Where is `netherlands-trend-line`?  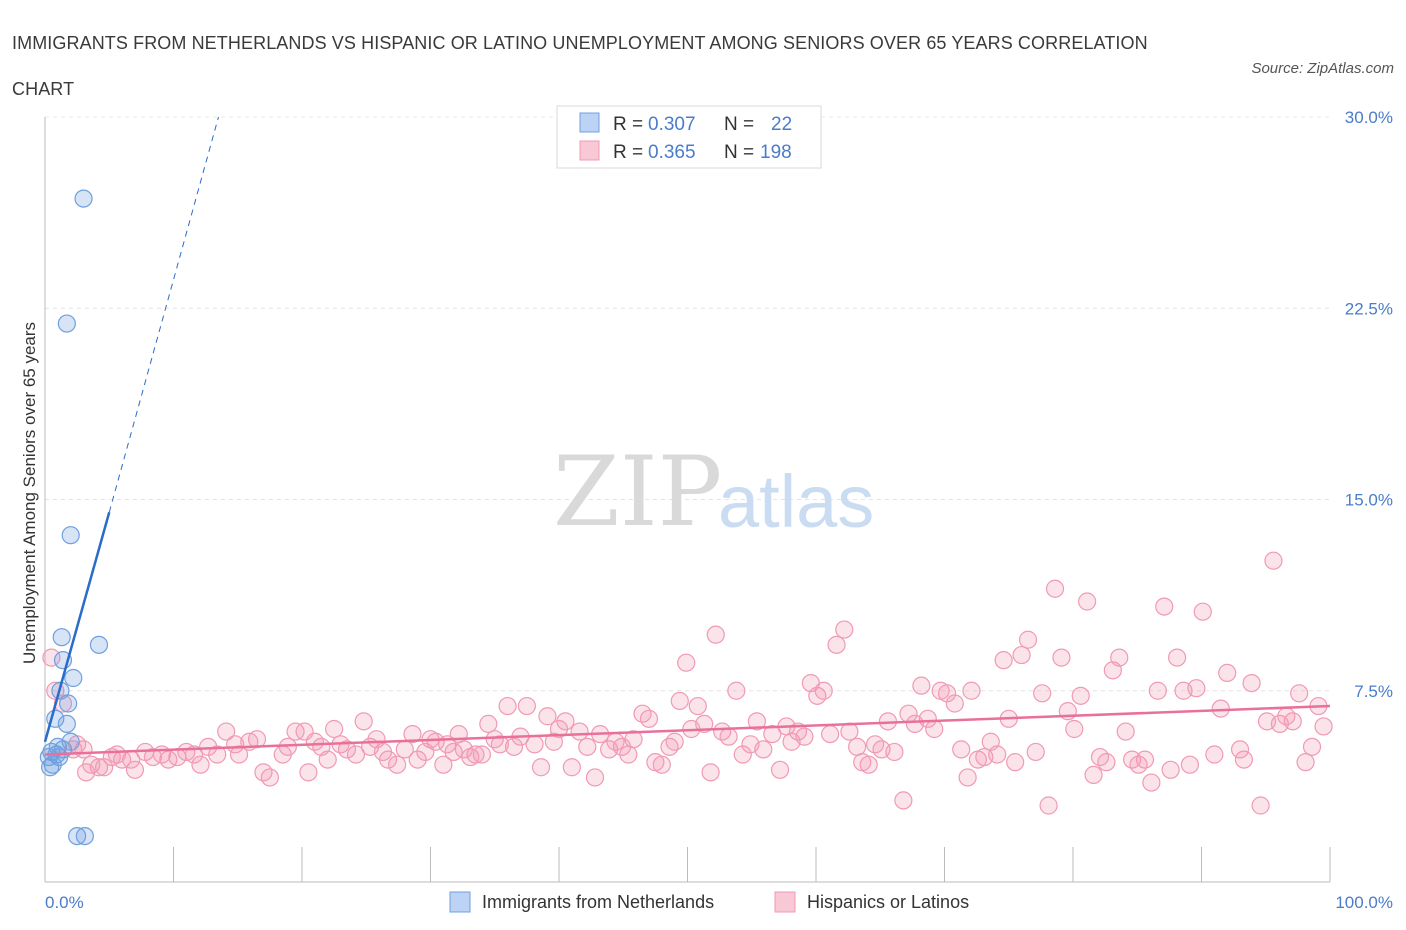 netherlands-trend-line is located at coordinates (77, 627).